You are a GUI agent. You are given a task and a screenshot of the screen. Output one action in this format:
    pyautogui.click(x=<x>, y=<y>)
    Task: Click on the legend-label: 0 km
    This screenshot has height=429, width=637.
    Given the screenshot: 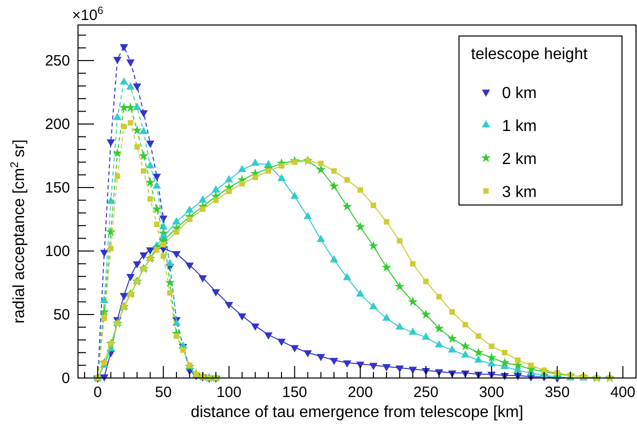 What is the action you would take?
    pyautogui.click(x=519, y=93)
    